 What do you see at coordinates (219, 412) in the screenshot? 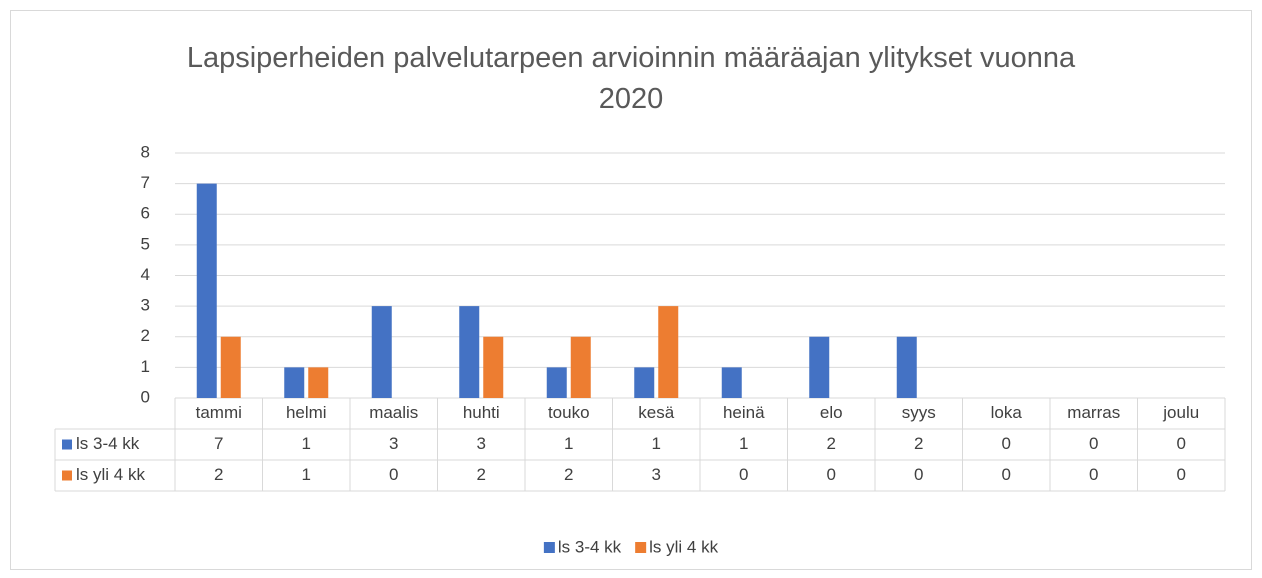
I see `x-tick-label: tammi` at bounding box center [219, 412].